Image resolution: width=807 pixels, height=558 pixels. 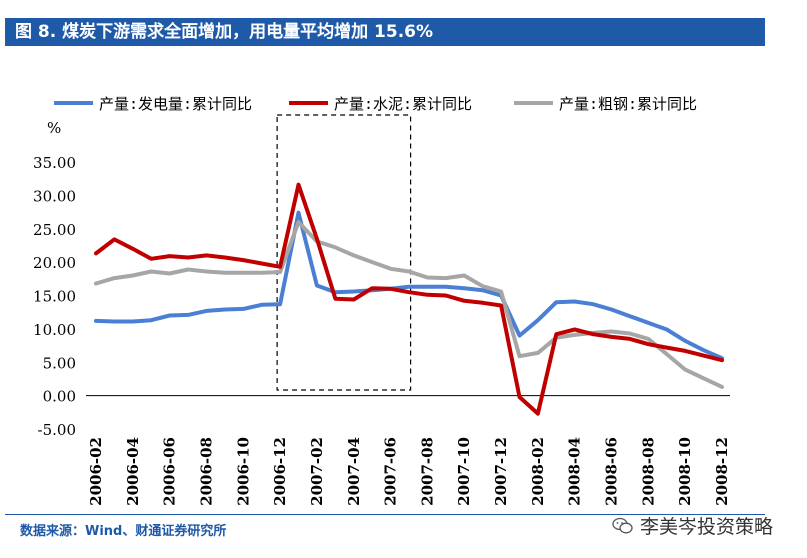 What do you see at coordinates (280, 471) in the screenshot?
I see `x-tick-label: 2006-12` at bounding box center [280, 471].